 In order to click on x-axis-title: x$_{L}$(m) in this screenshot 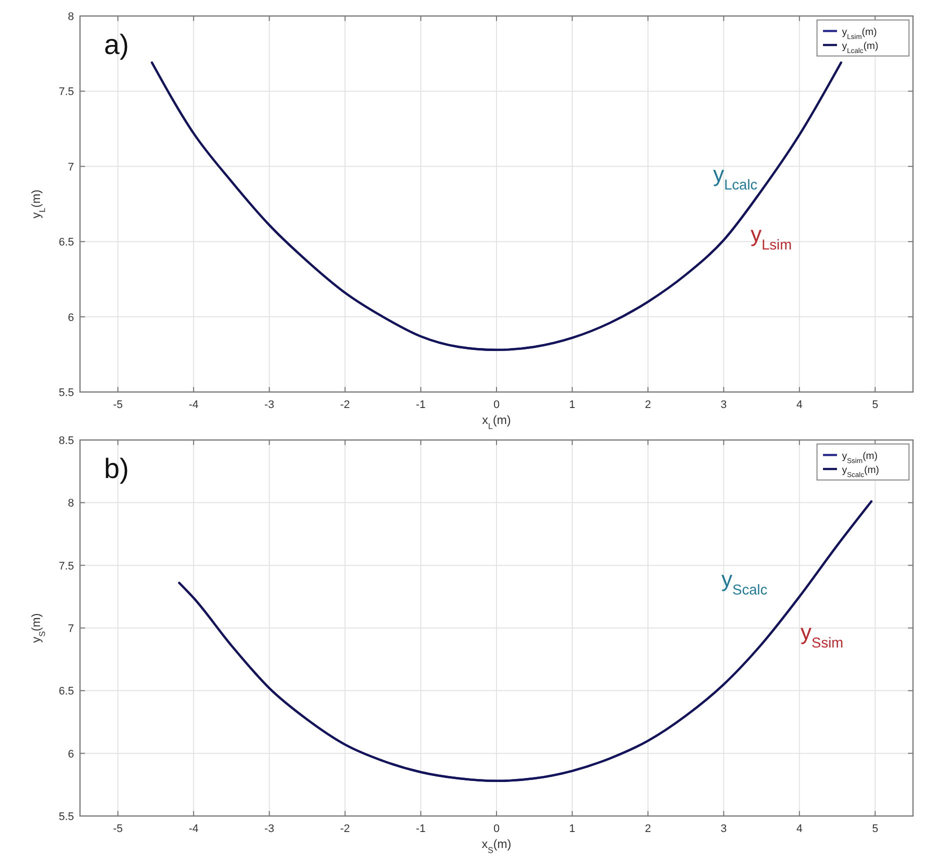, I will do `click(496, 422)`.